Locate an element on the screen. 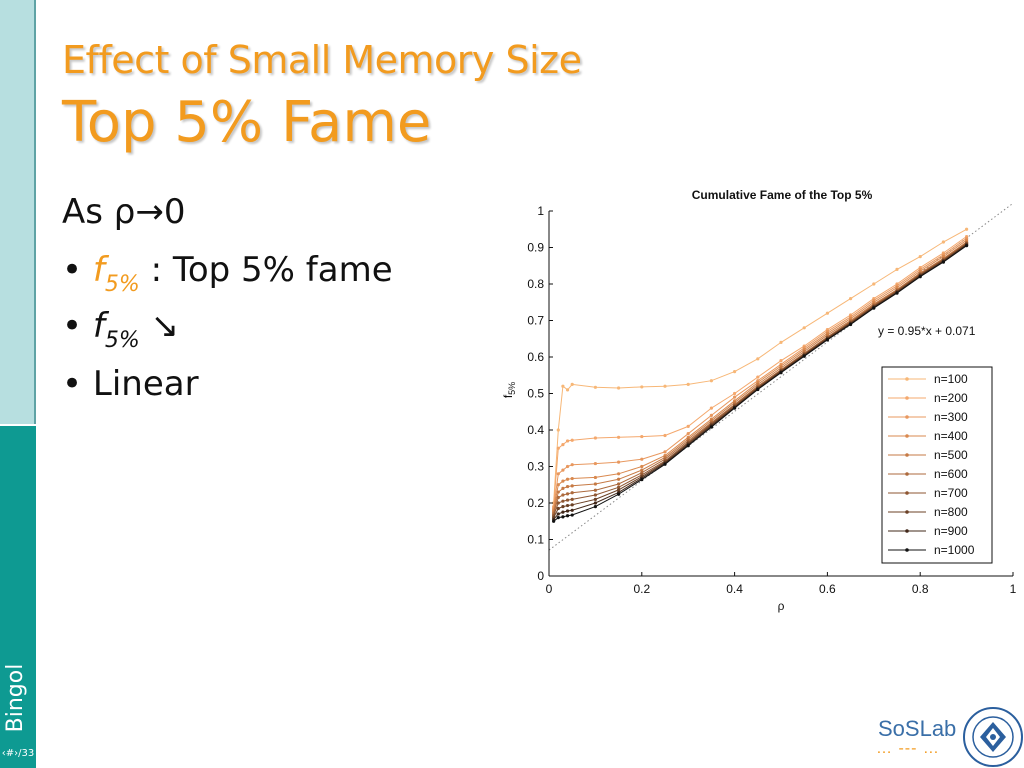 The width and height of the screenshot is (1024, 768). university-seal-logo is located at coordinates (993, 737).